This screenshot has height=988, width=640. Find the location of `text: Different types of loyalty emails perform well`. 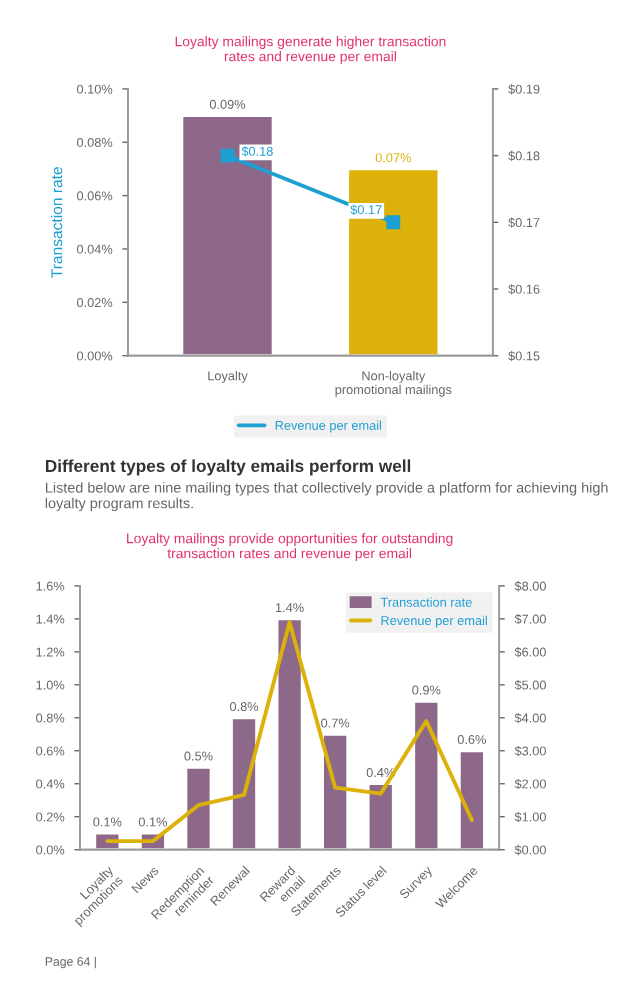

text: Different types of loyalty emails perform well is located at coordinates (228, 467).